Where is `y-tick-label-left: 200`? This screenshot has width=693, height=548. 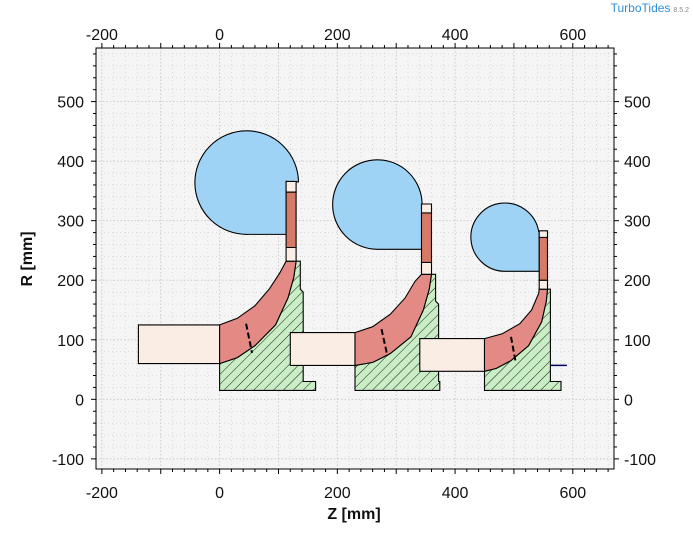
y-tick-label-left: 200 is located at coordinates (70, 281).